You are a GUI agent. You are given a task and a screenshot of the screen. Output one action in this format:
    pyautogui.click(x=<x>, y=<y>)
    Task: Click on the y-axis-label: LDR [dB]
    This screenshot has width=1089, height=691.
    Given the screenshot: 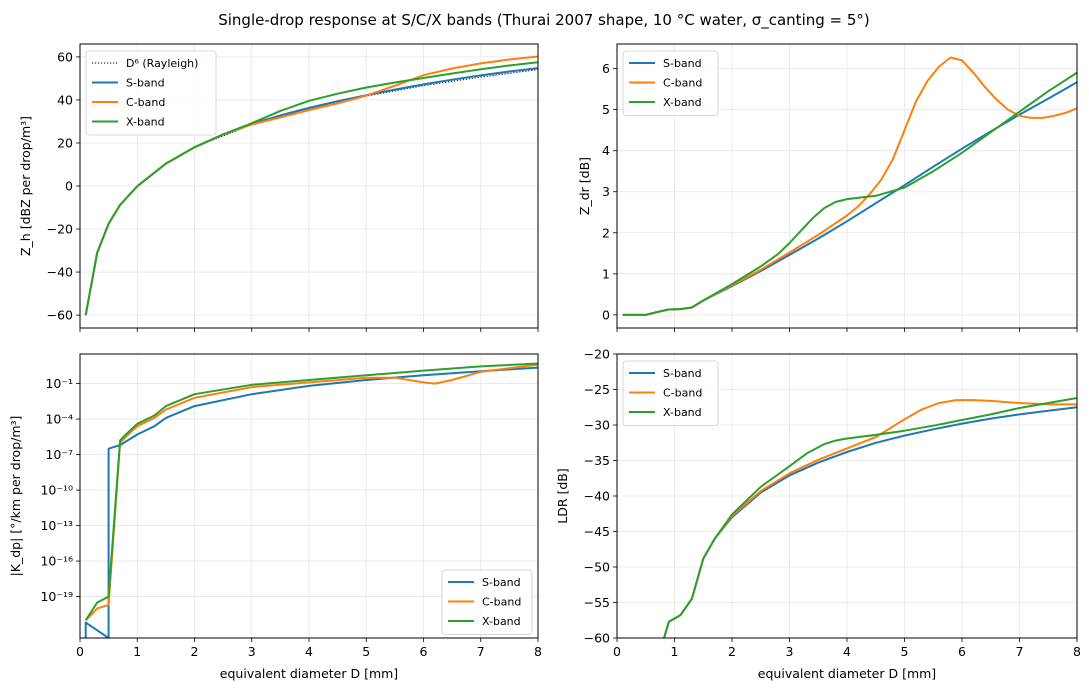 What is the action you would take?
    pyautogui.click(x=562, y=496)
    